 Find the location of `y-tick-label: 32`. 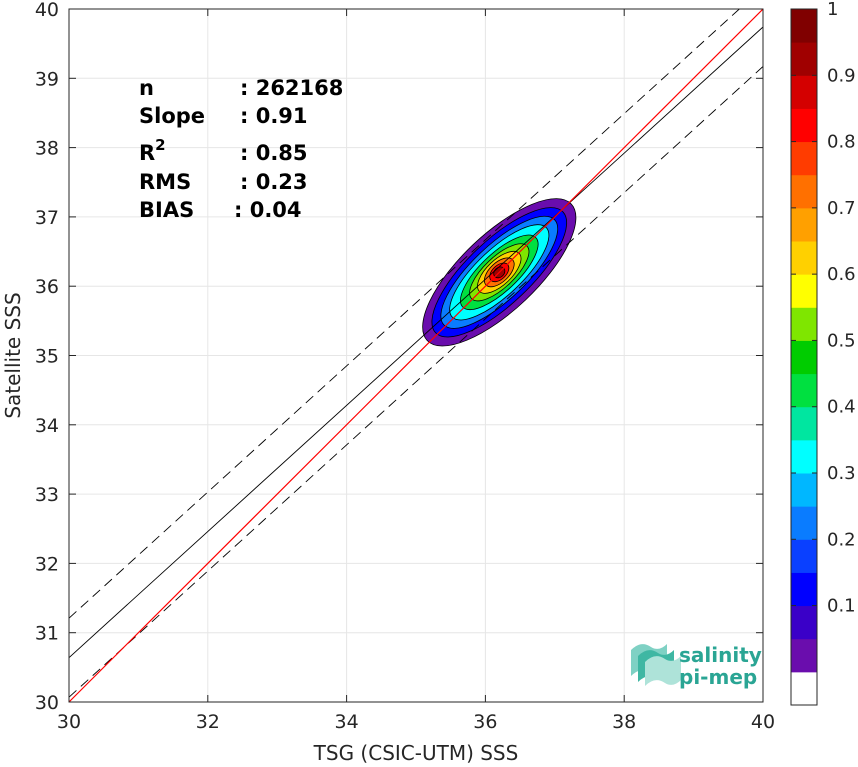

y-tick-label: 32 is located at coordinates (47, 564).